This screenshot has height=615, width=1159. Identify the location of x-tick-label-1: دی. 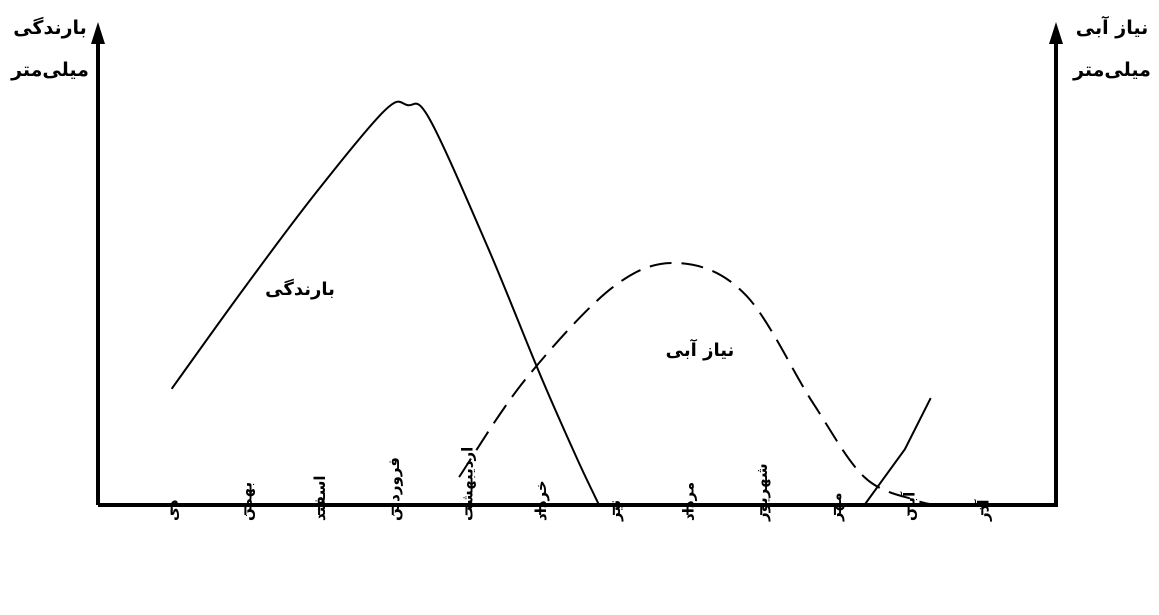
(173, 510).